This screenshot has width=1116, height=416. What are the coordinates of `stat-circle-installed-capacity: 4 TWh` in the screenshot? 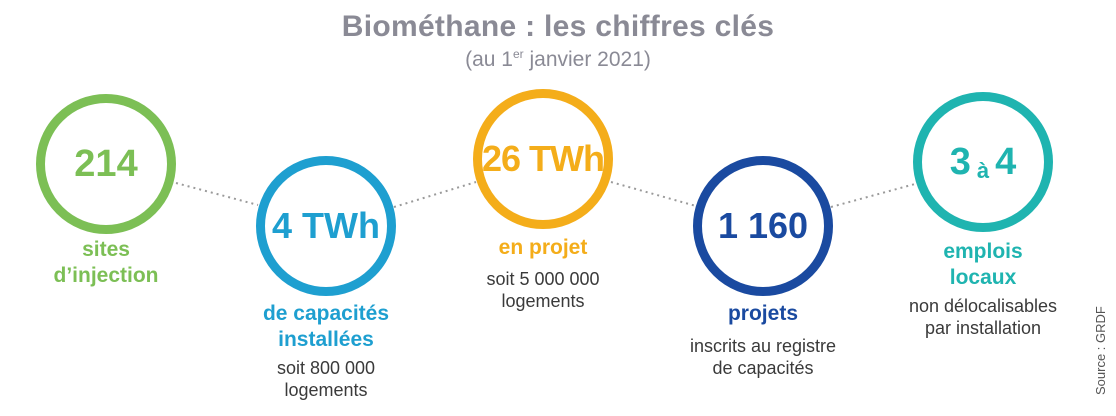 It's located at (326, 226).